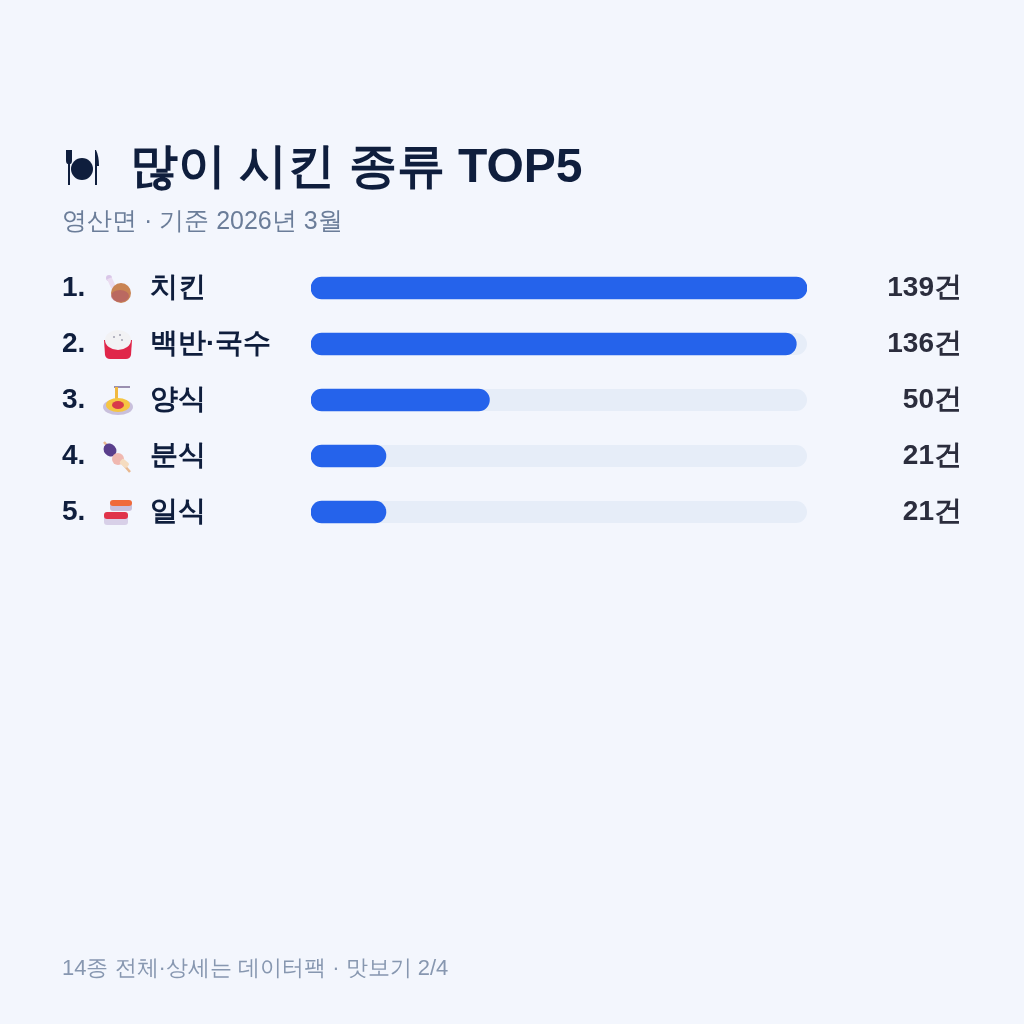 The image size is (1024, 1024). What do you see at coordinates (255, 968) in the screenshot?
I see `text: 14종 전체·상세는 데이터팩 · 맛보기 2/4` at bounding box center [255, 968].